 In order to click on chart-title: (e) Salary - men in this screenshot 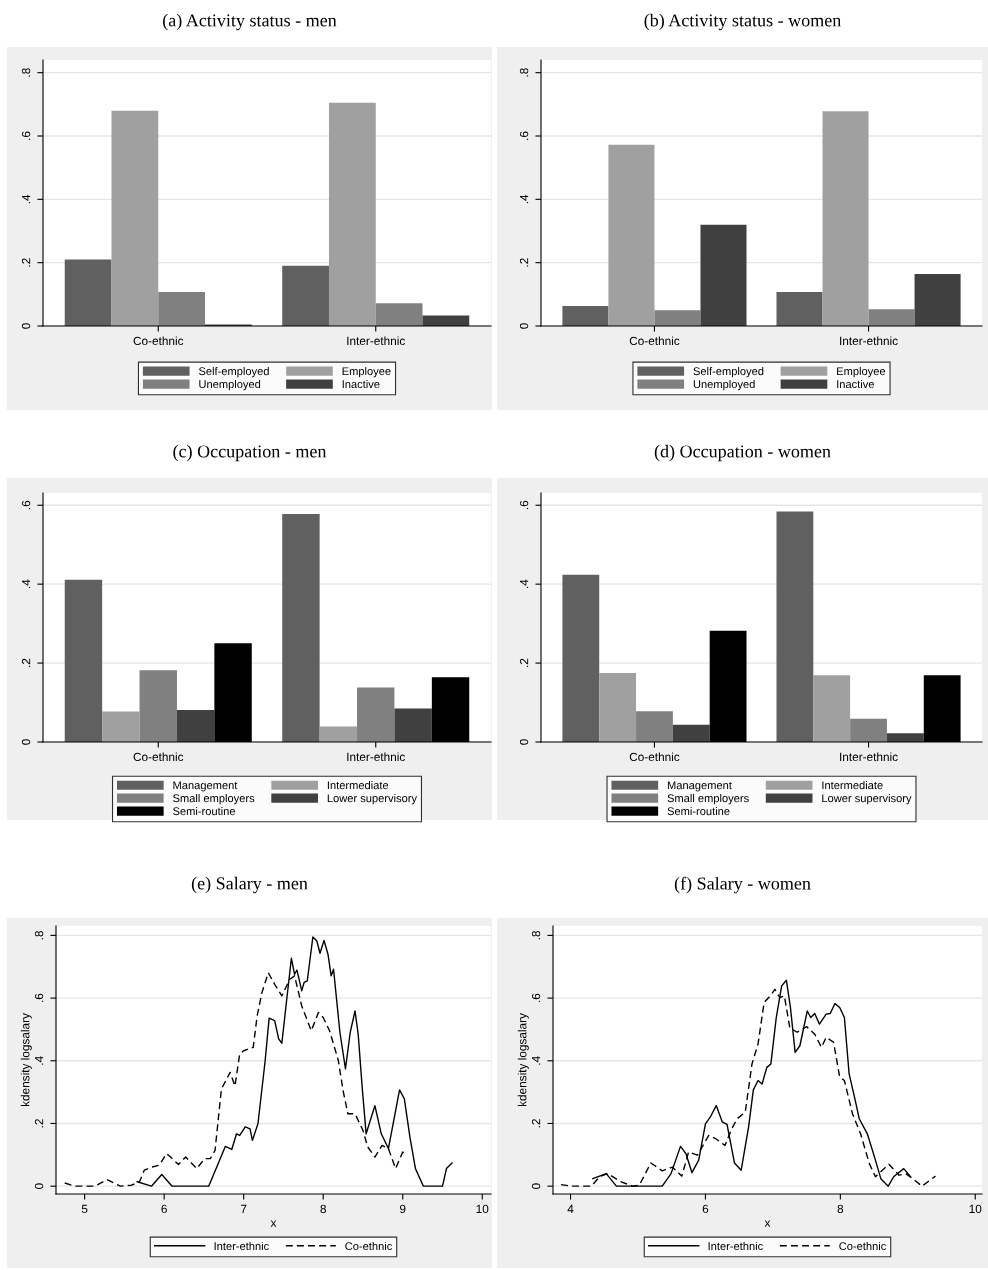, I will do `click(249, 885)`.